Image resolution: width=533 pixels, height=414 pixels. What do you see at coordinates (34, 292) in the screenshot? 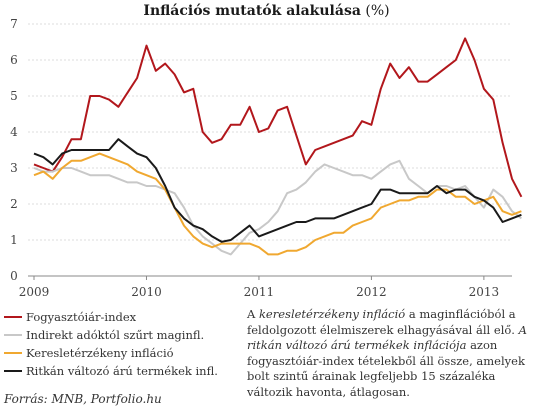
I see `x-tick-label: 2009` at bounding box center [34, 292].